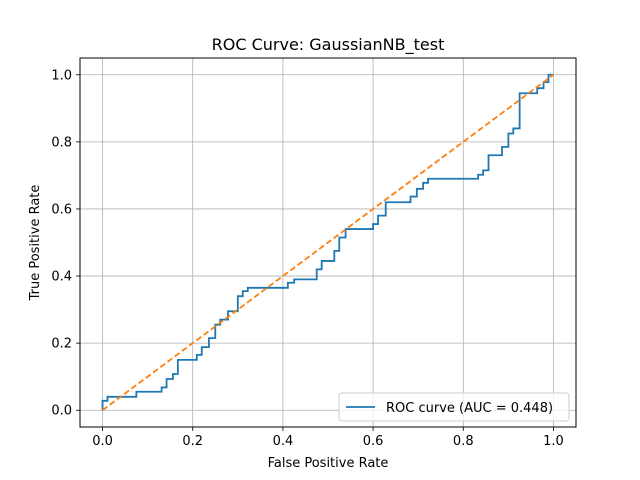  I want to click on x-tick-label: 1.0, so click(553, 441).